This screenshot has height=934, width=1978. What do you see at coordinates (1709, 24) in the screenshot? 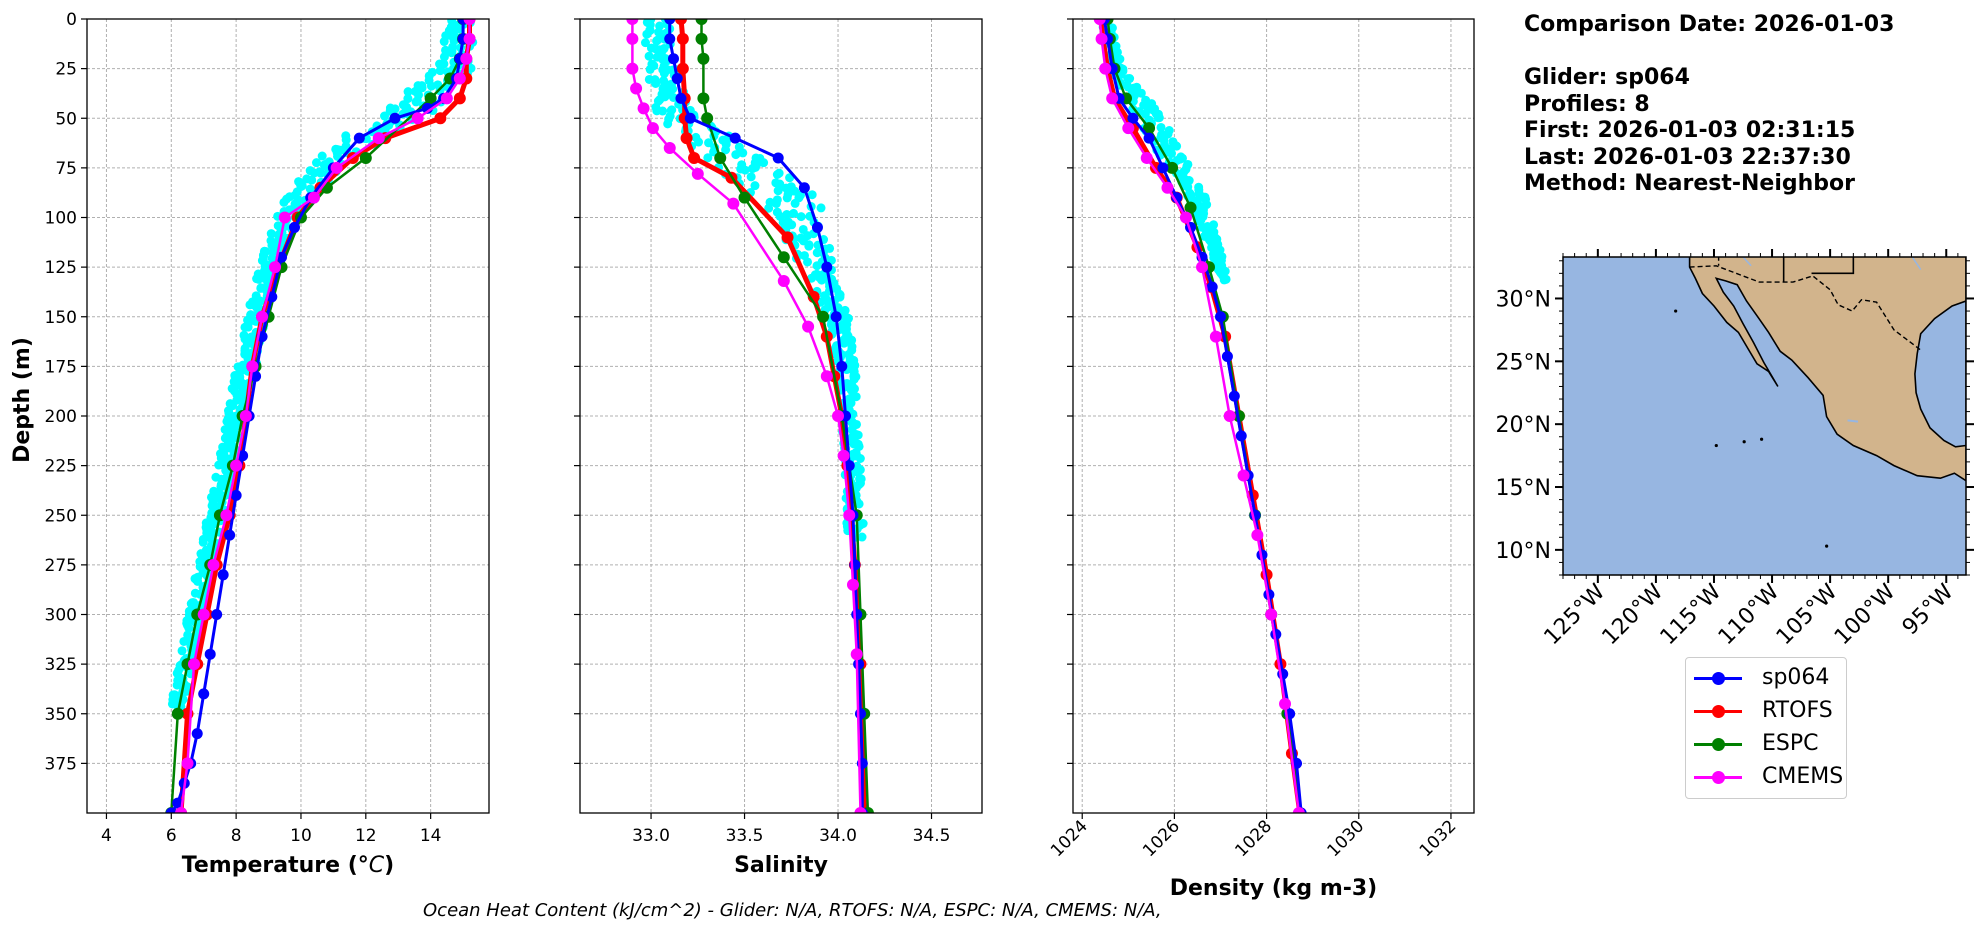
I see `comparison-date: Comparison Date: 2026-01-03` at bounding box center [1709, 24].